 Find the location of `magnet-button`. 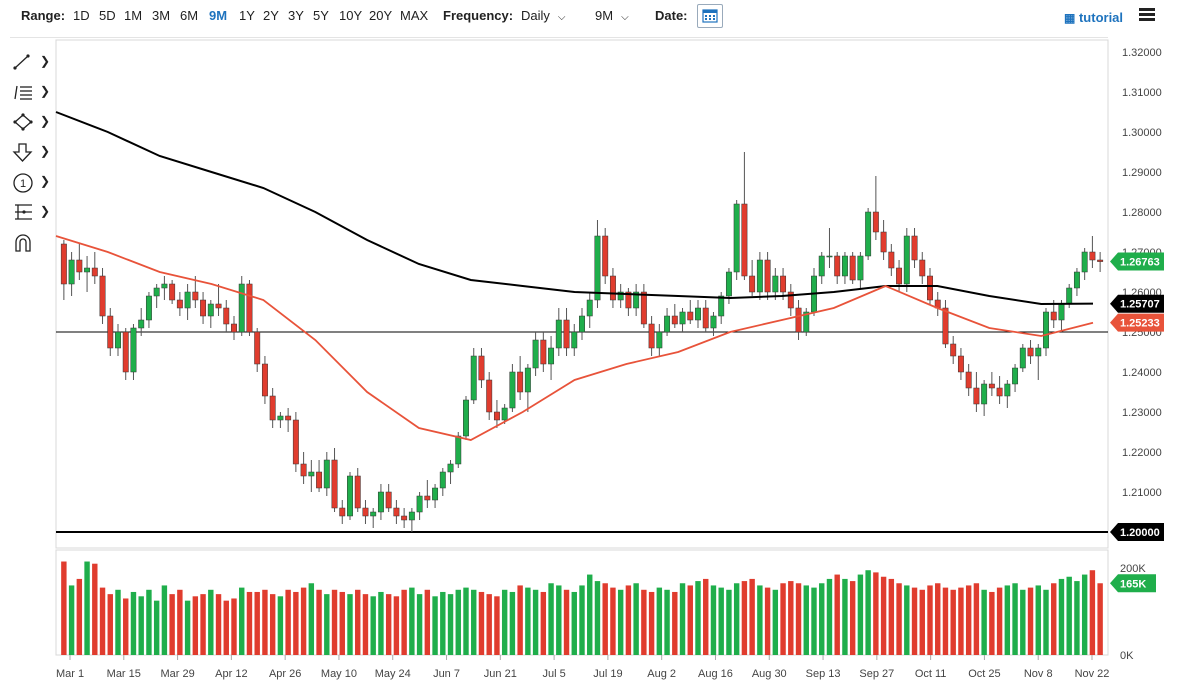

magnet-button is located at coordinates (32, 243).